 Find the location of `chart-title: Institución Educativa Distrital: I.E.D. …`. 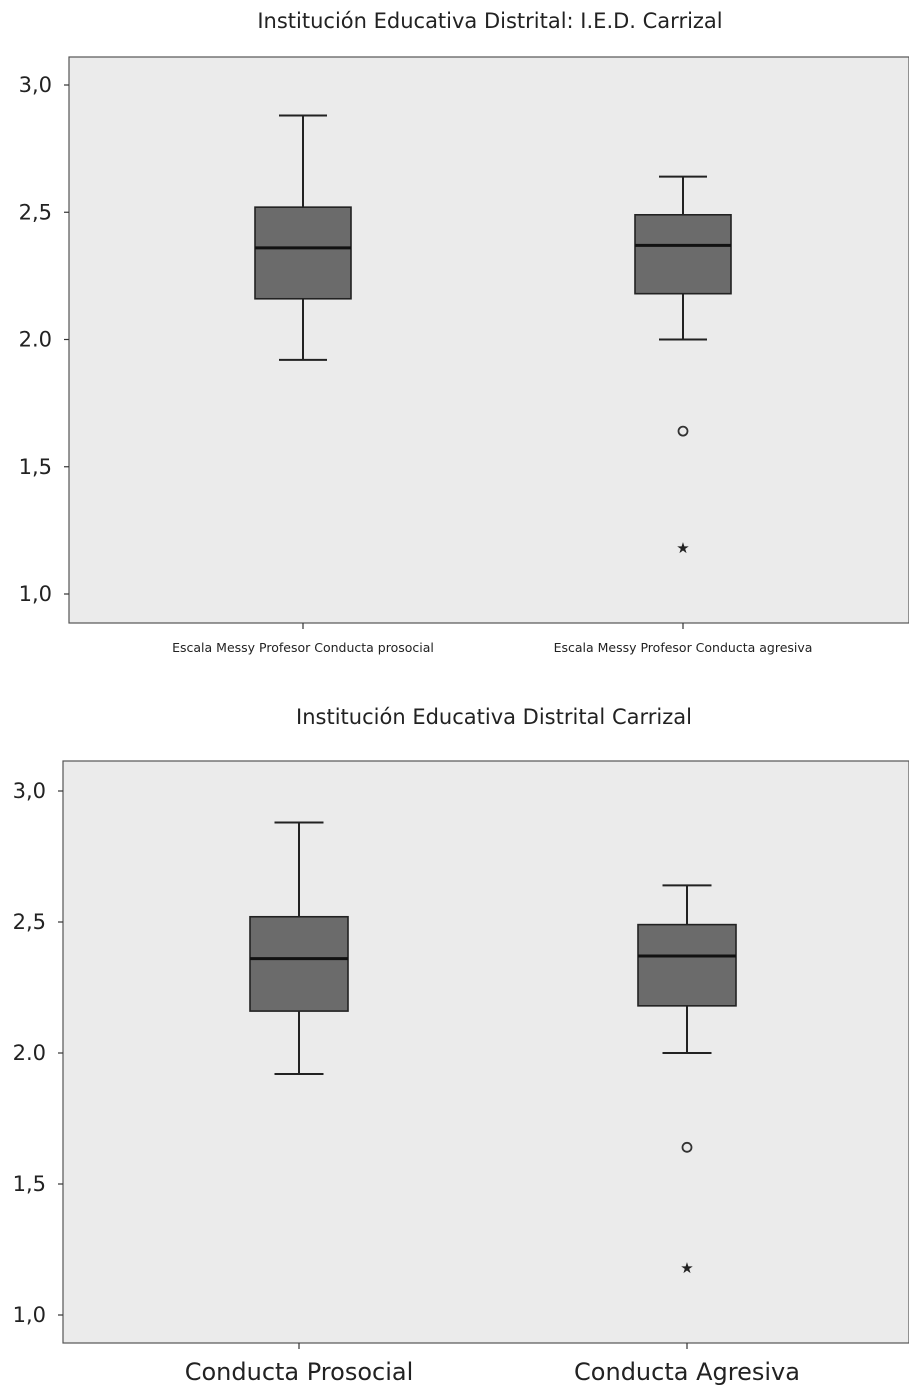

chart-title: Institución Educativa Distrital: I.E.D. … is located at coordinates (489, 21).